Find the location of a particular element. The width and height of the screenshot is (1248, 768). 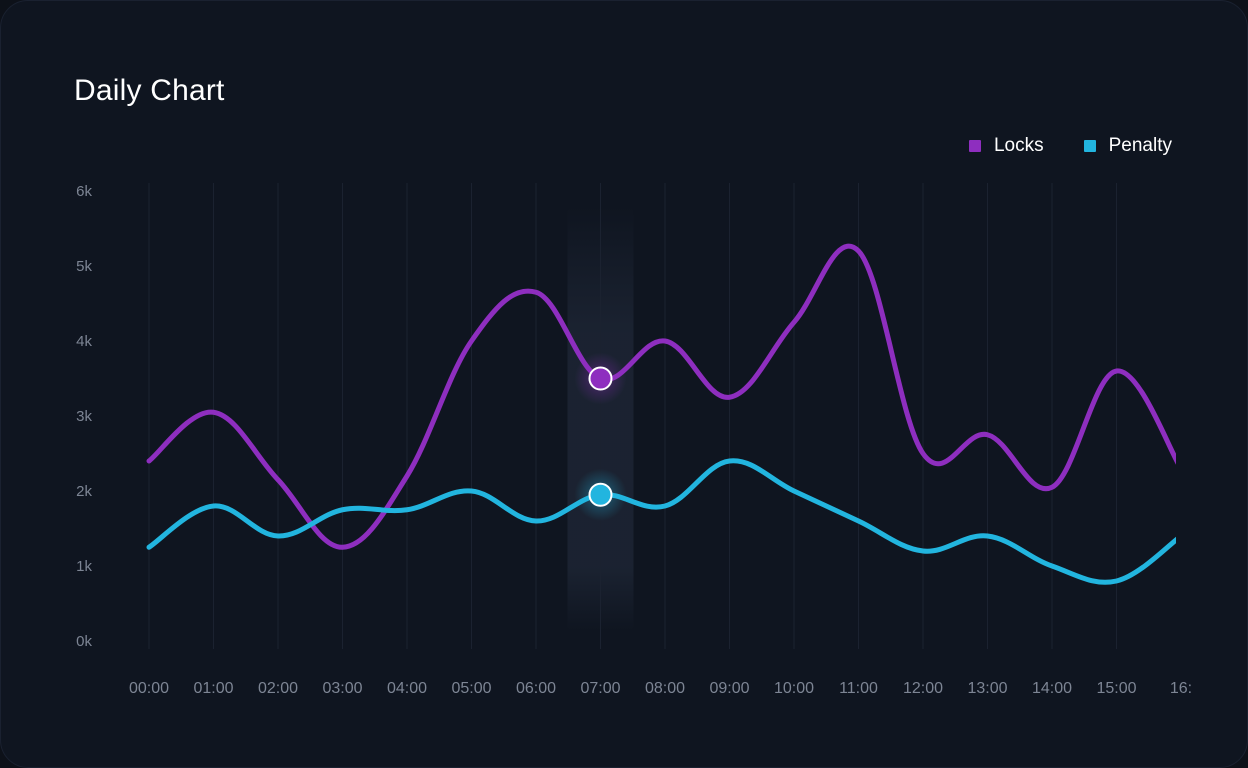

legend-label-locks: Locks is located at coordinates (1018, 145).